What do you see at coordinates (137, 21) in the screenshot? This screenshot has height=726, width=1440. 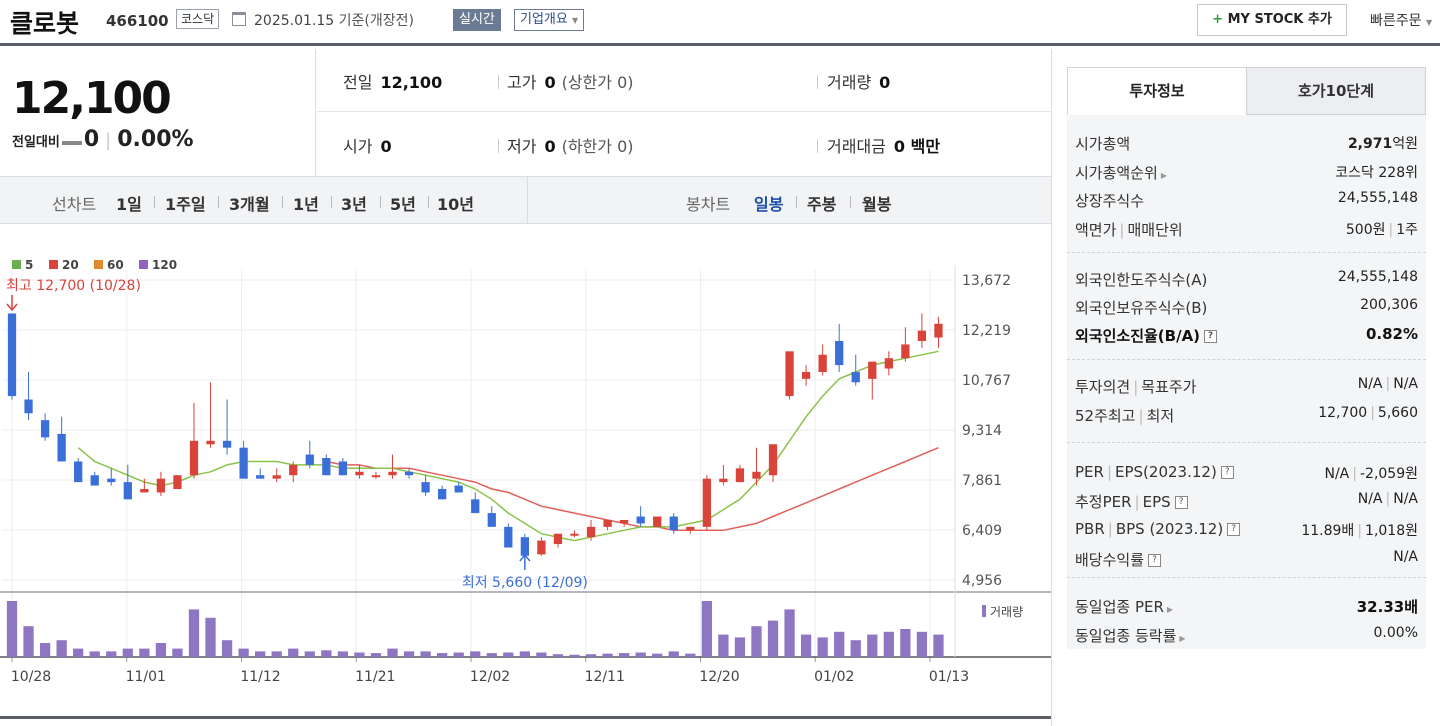 I see `stock-code: 466100` at bounding box center [137, 21].